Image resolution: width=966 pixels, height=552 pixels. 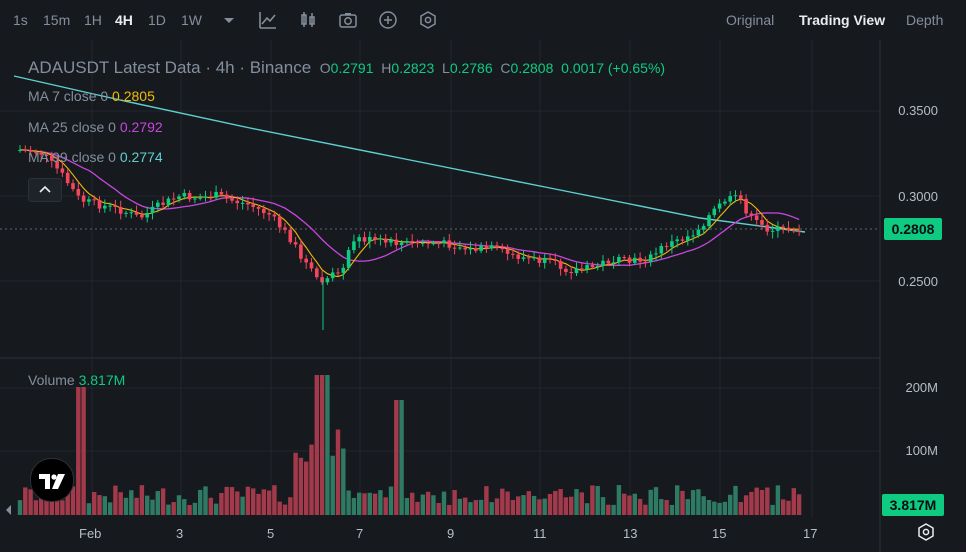 I want to click on chart-settings-gear-icon, so click(x=926, y=532).